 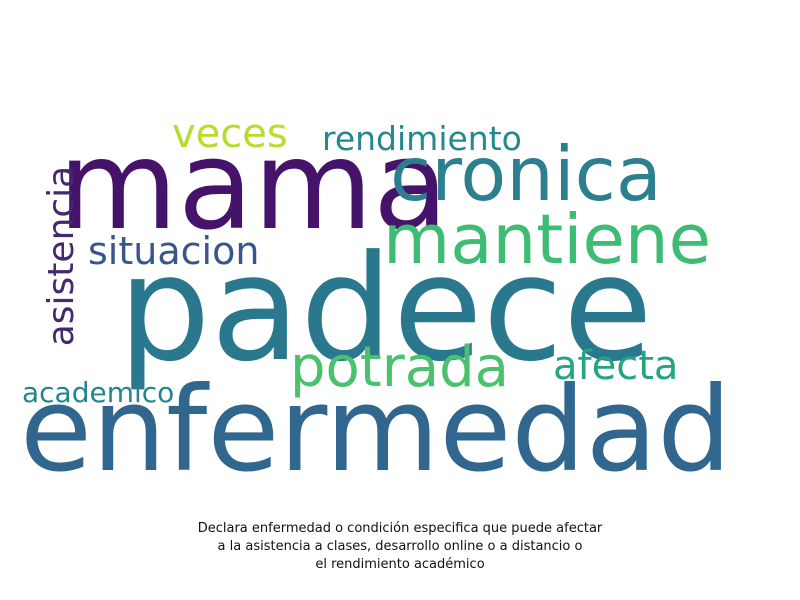 I want to click on word-afecta: afecta, so click(x=616, y=366).